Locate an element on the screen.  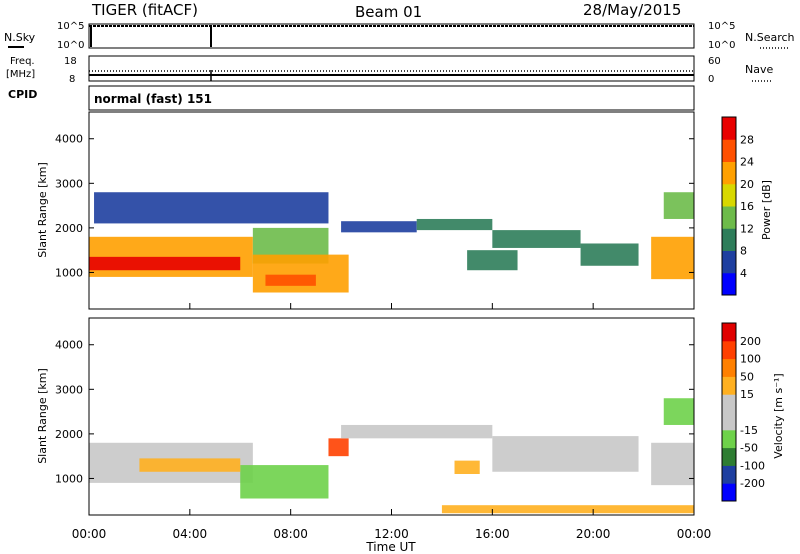
nsearch-tick-low: 10^0 is located at coordinates (721, 45).